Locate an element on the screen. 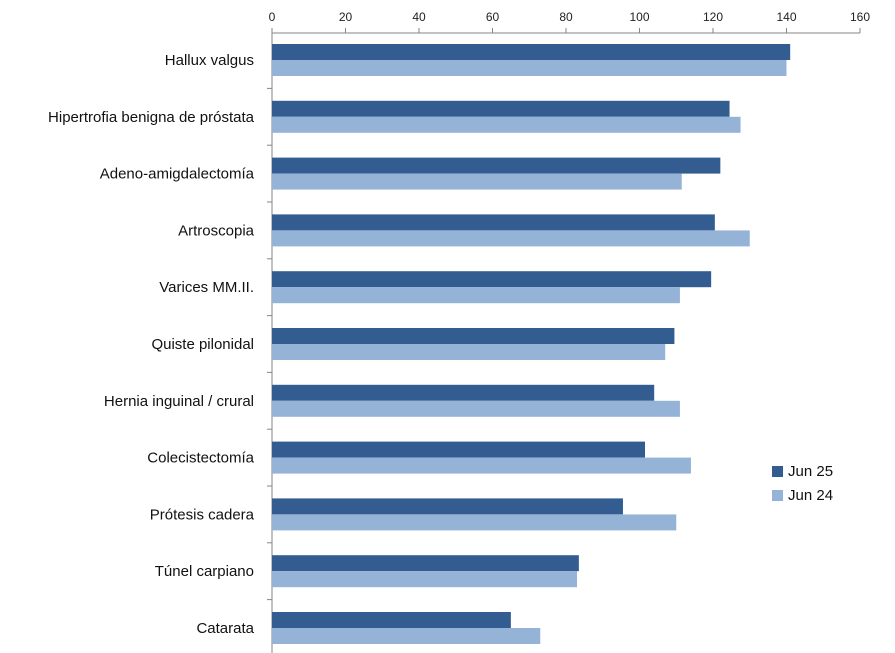 This screenshot has height=653, width=895. x-tick-label: 60 is located at coordinates (493, 17).